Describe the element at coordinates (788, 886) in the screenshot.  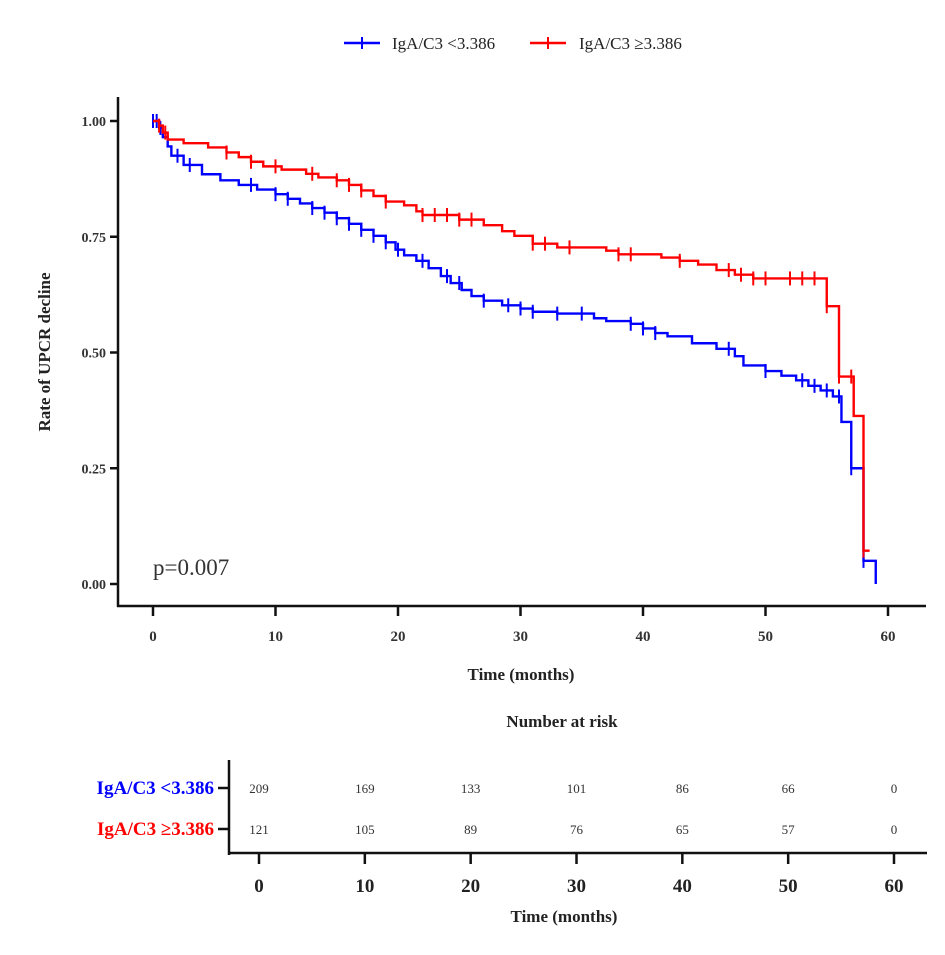
I see `risk-x-tick-label: 50` at that location.